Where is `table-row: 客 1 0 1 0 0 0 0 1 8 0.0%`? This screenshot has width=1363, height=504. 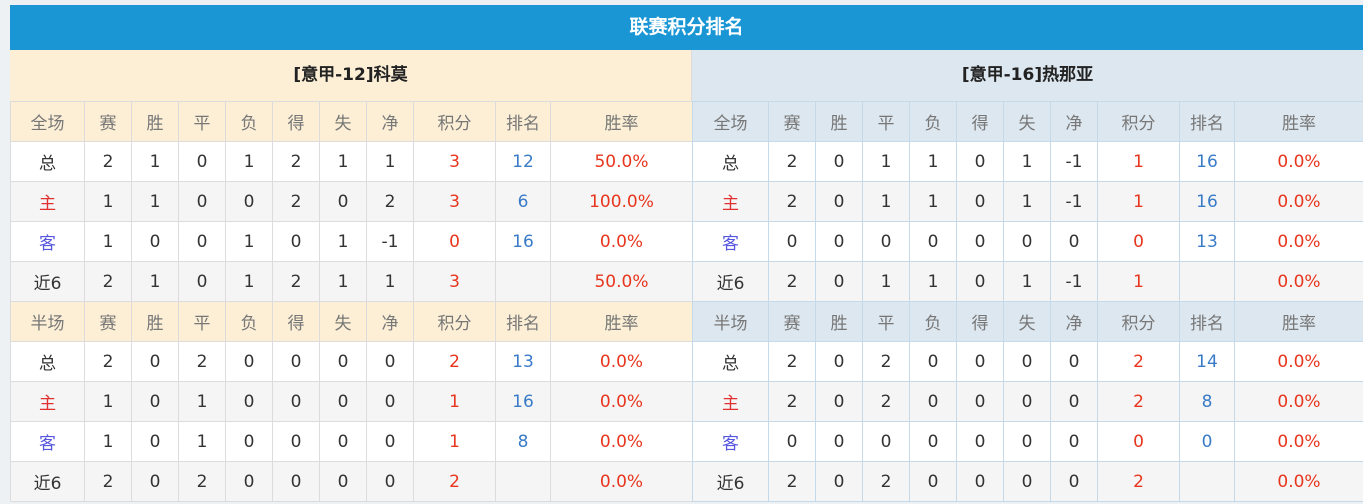 table-row: 客 1 0 1 0 0 0 0 1 8 0.0% is located at coordinates (351, 441).